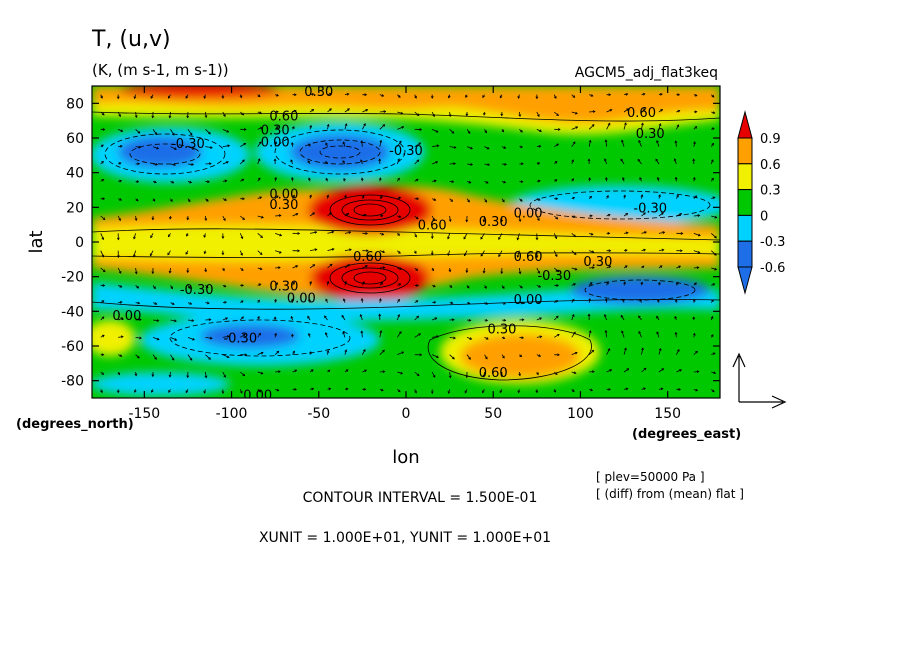 Image resolution: width=904 pixels, height=654 pixels. I want to click on x-tick-label: 50, so click(493, 414).